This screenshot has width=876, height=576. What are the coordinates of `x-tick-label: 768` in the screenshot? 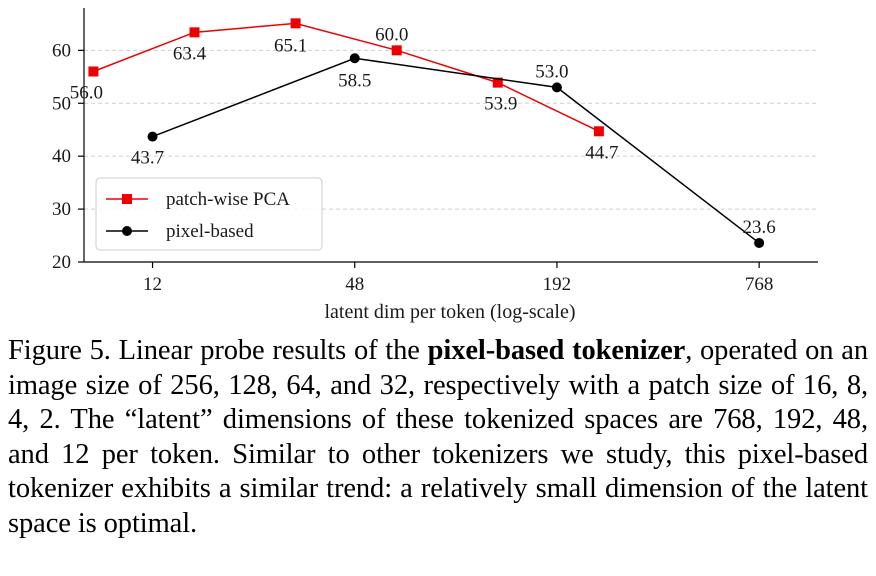 It's located at (759, 284).